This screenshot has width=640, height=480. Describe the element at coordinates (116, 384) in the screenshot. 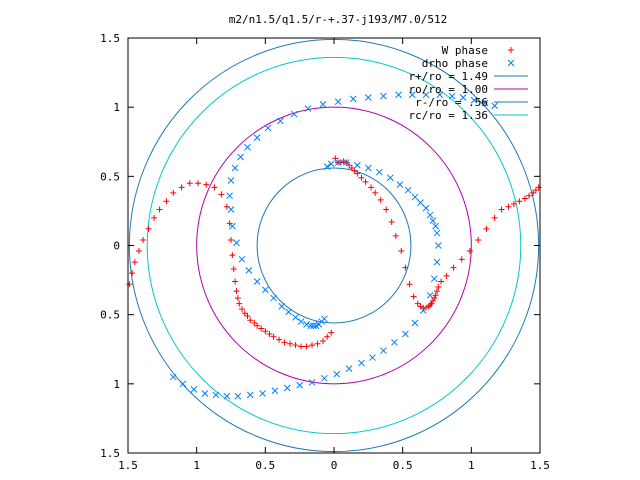

I see `y-tick-label: 1` at that location.